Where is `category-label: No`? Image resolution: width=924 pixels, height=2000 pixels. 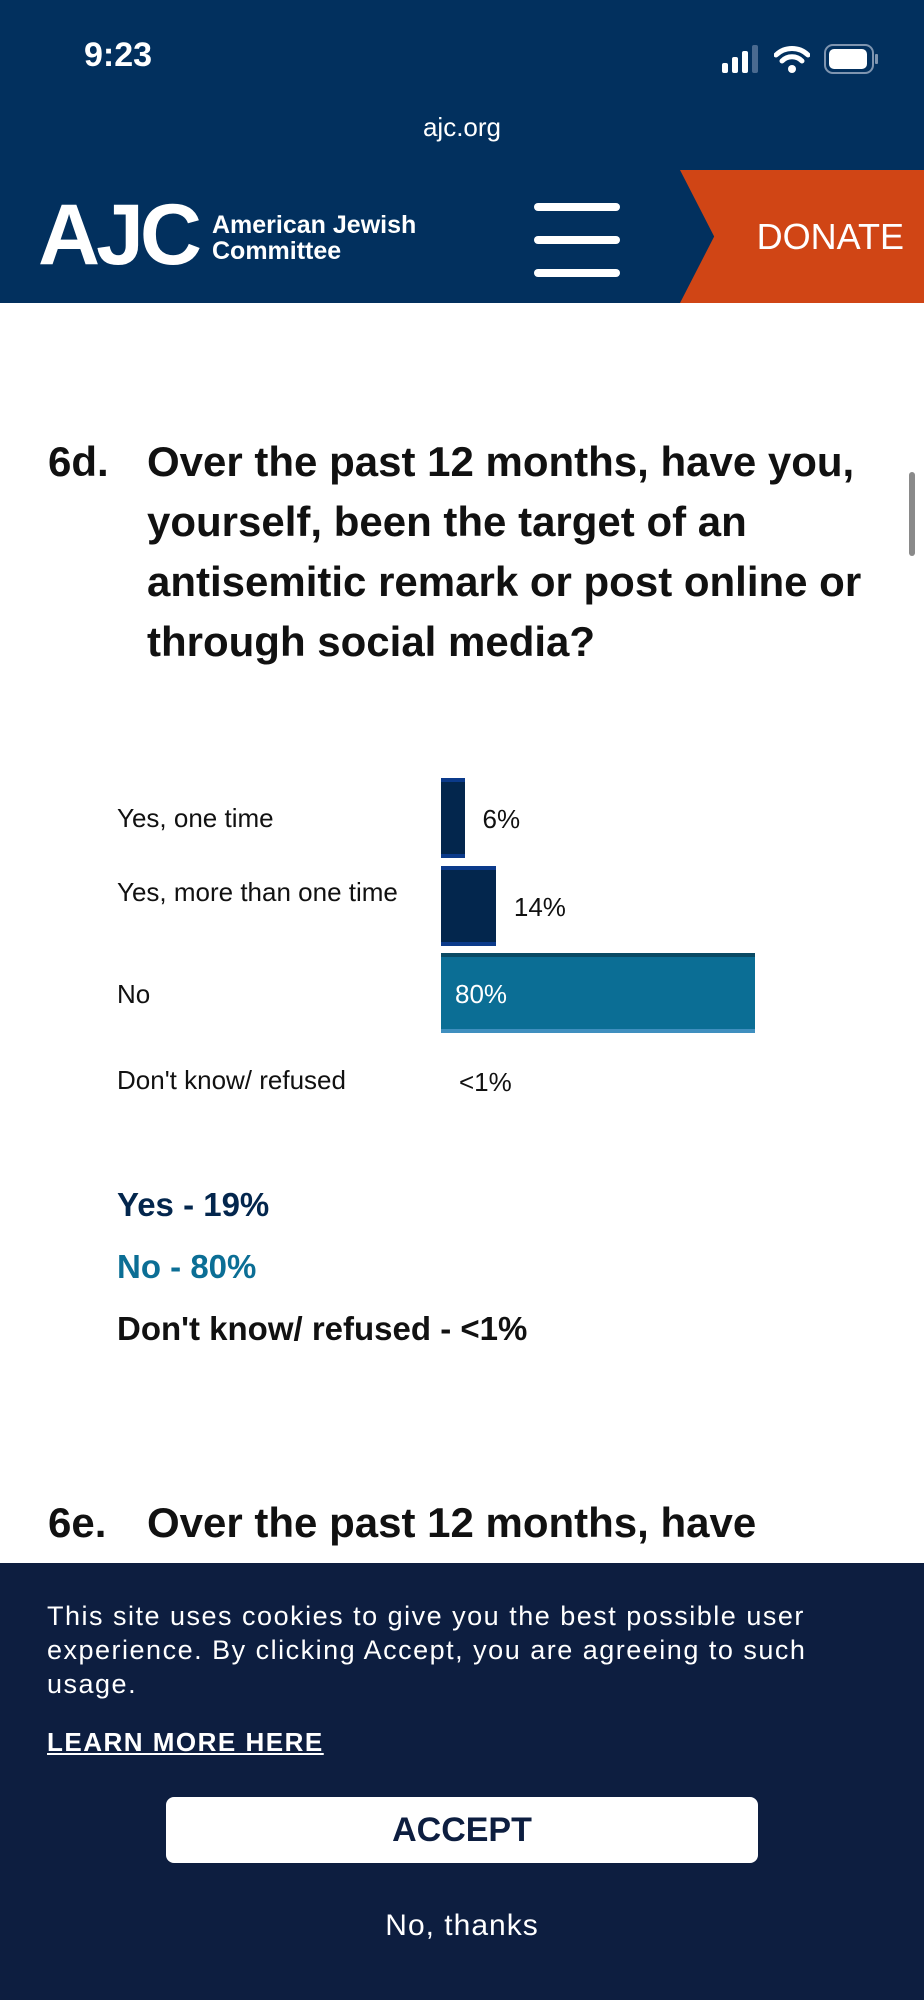
category-label: No is located at coordinates (134, 994).